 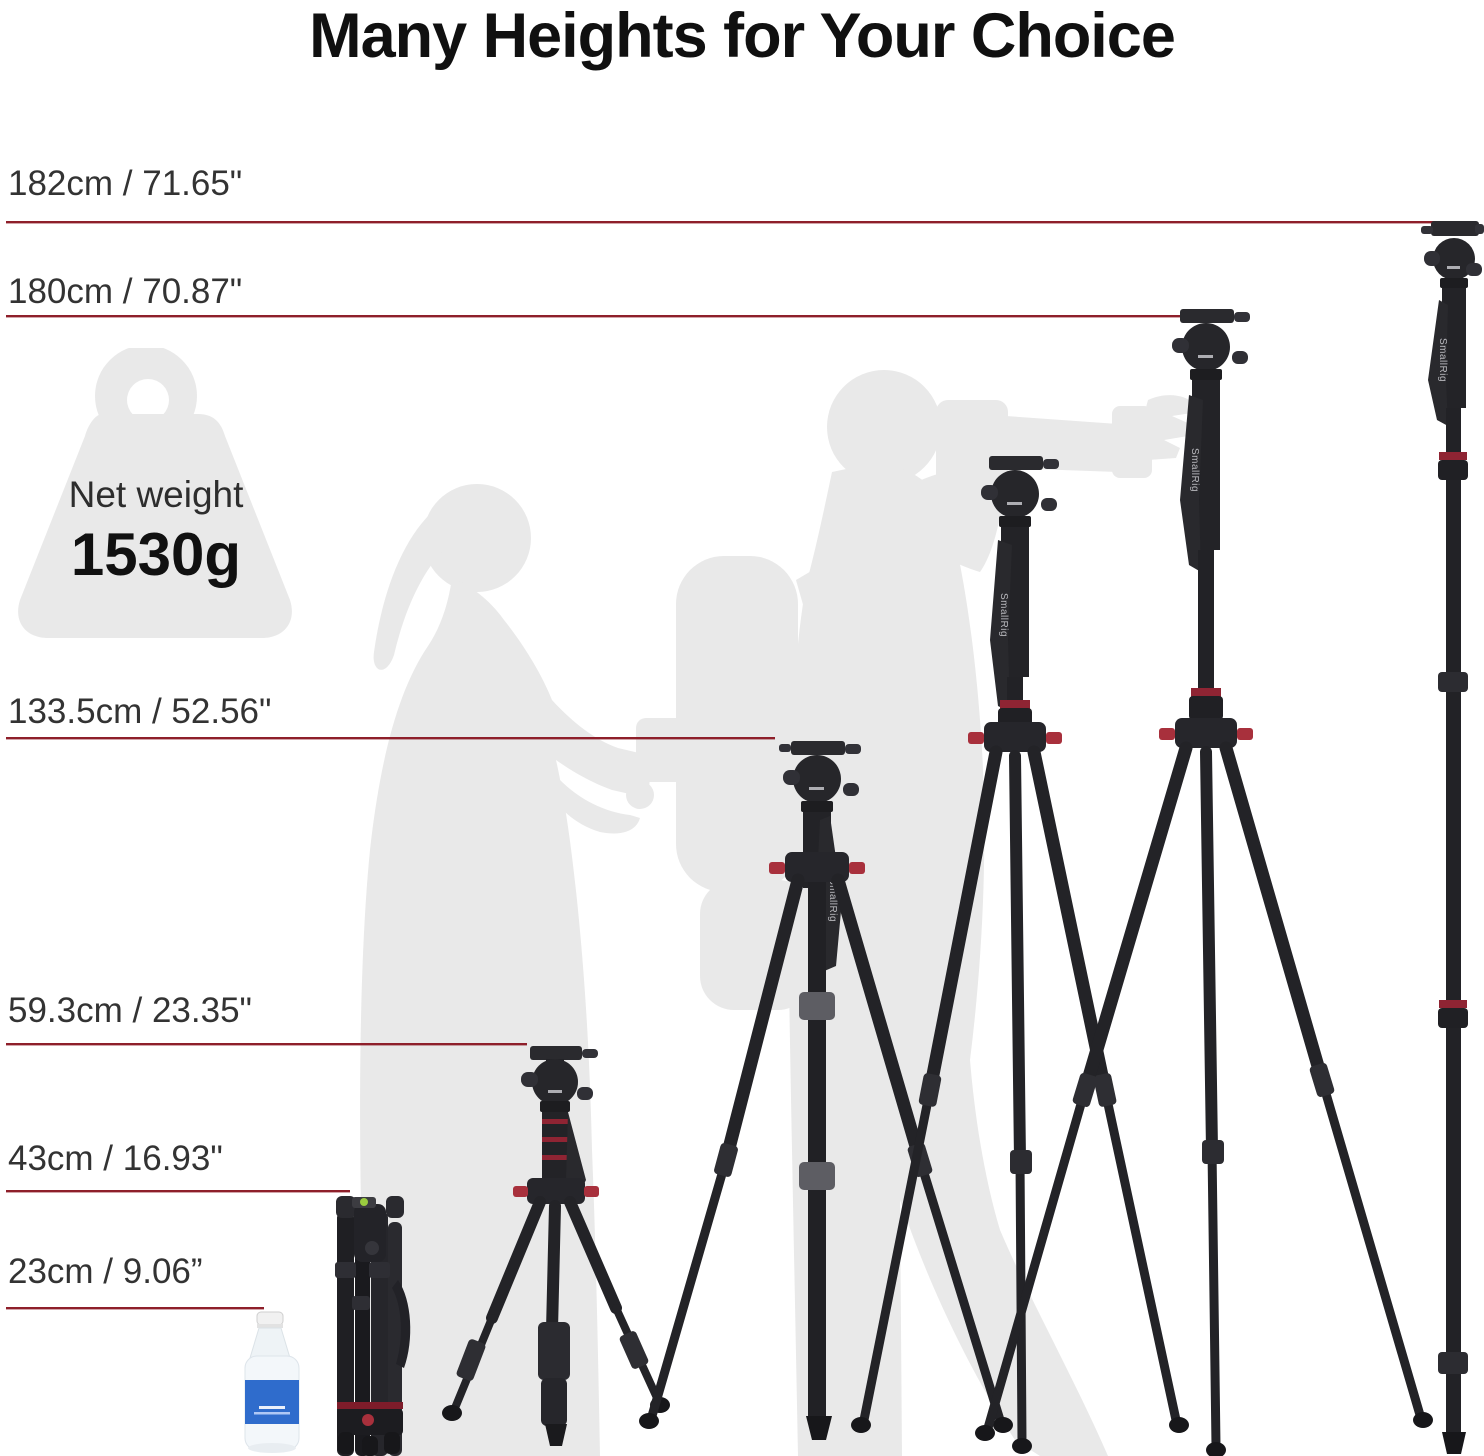 What do you see at coordinates (135, 1308) in the screenshot?
I see `measure-line-23cm` at bounding box center [135, 1308].